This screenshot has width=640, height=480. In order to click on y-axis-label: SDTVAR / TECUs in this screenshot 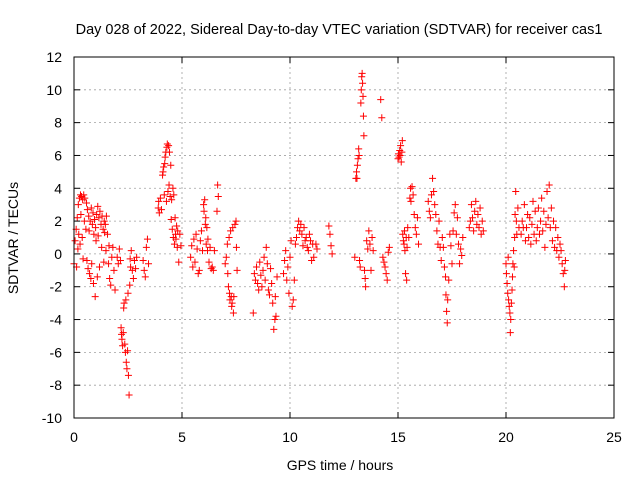, I will do `click(13, 238)`.